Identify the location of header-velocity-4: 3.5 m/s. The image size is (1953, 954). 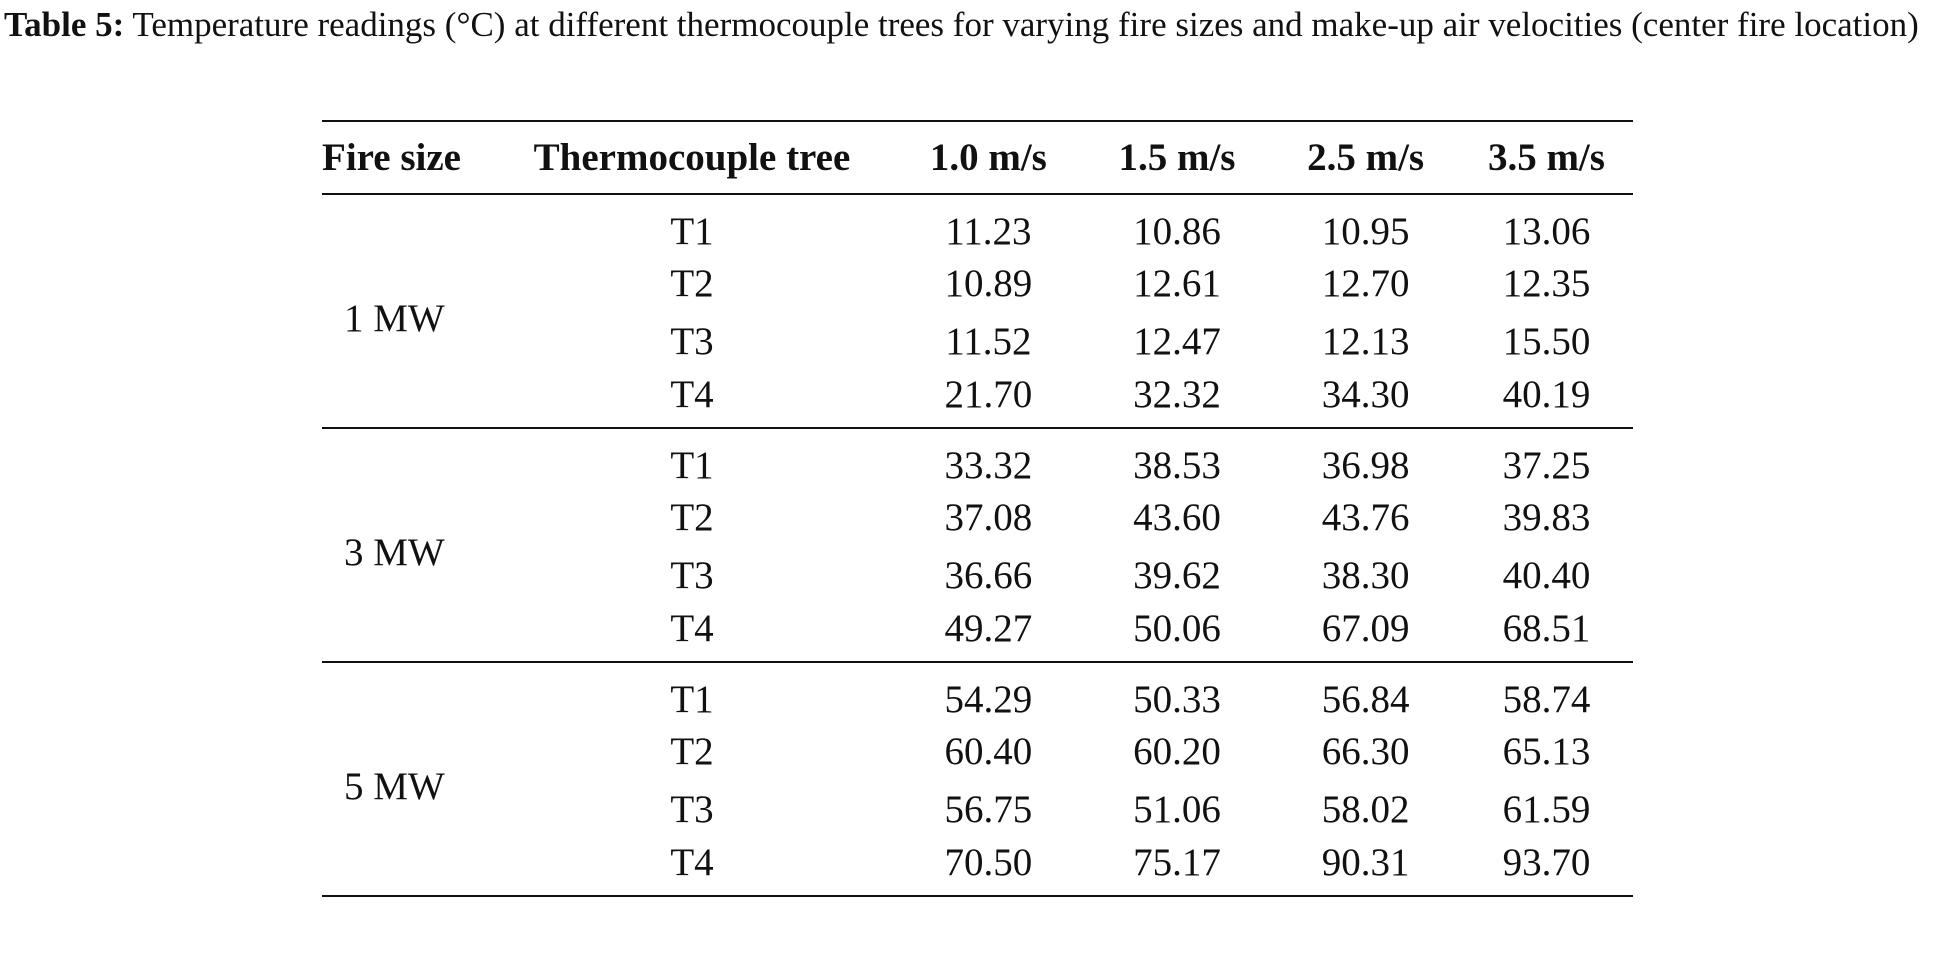
(1546, 157).